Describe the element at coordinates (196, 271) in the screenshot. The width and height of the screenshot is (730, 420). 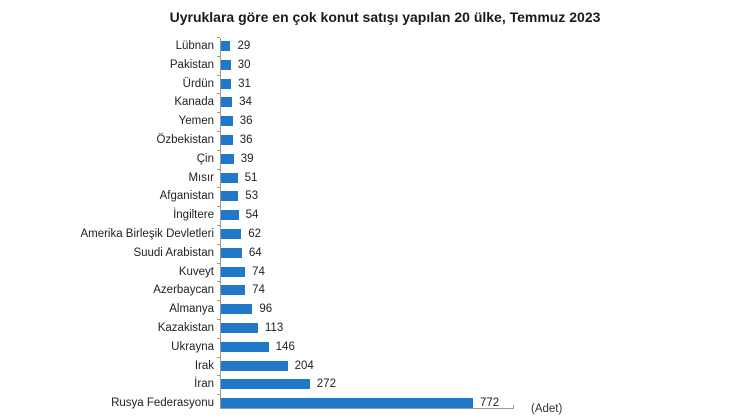
I see `category-label: Kuveyt` at that location.